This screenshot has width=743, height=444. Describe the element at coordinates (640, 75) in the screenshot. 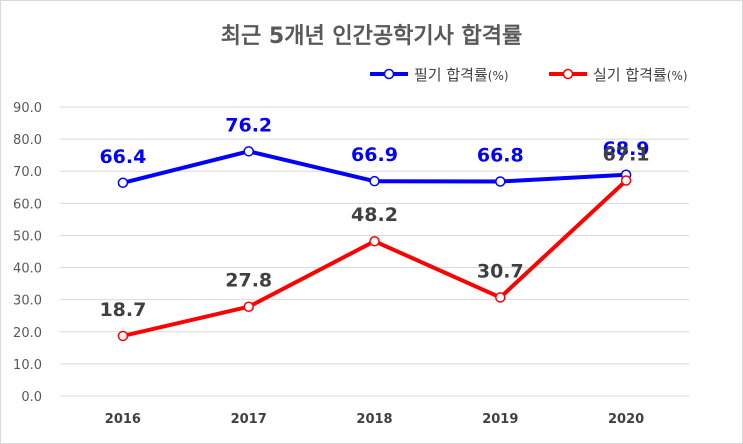

I see `legend-label: 실기 합격률(%)` at that location.